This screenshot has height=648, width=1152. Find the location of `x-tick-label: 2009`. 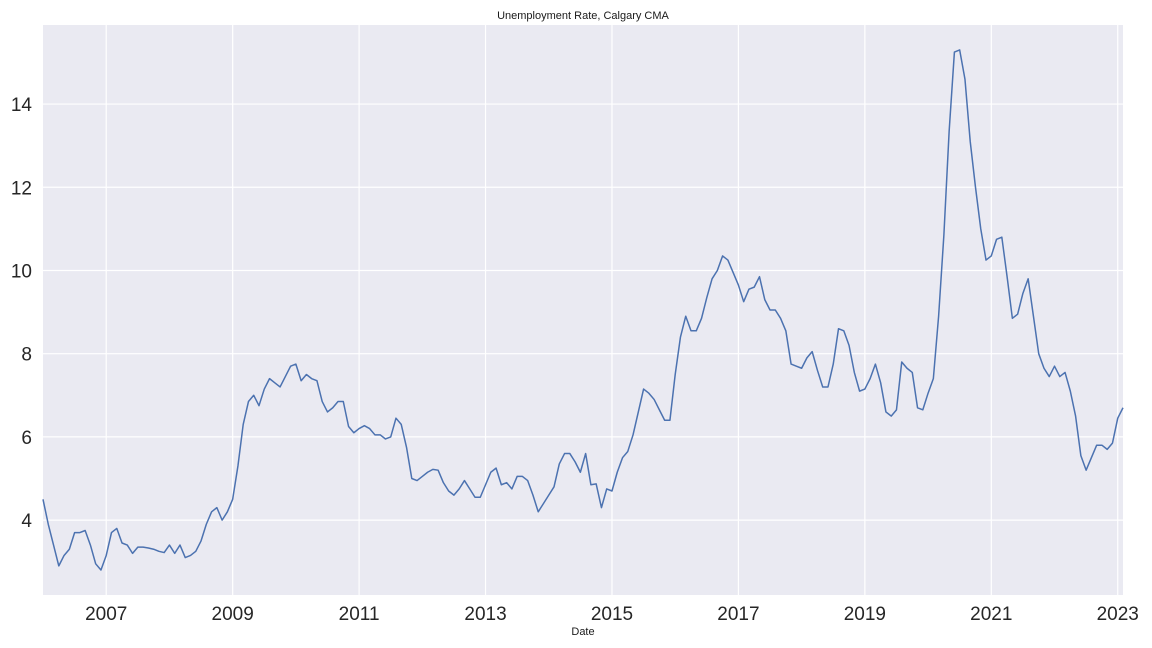

x-tick-label: 2009 is located at coordinates (233, 614).